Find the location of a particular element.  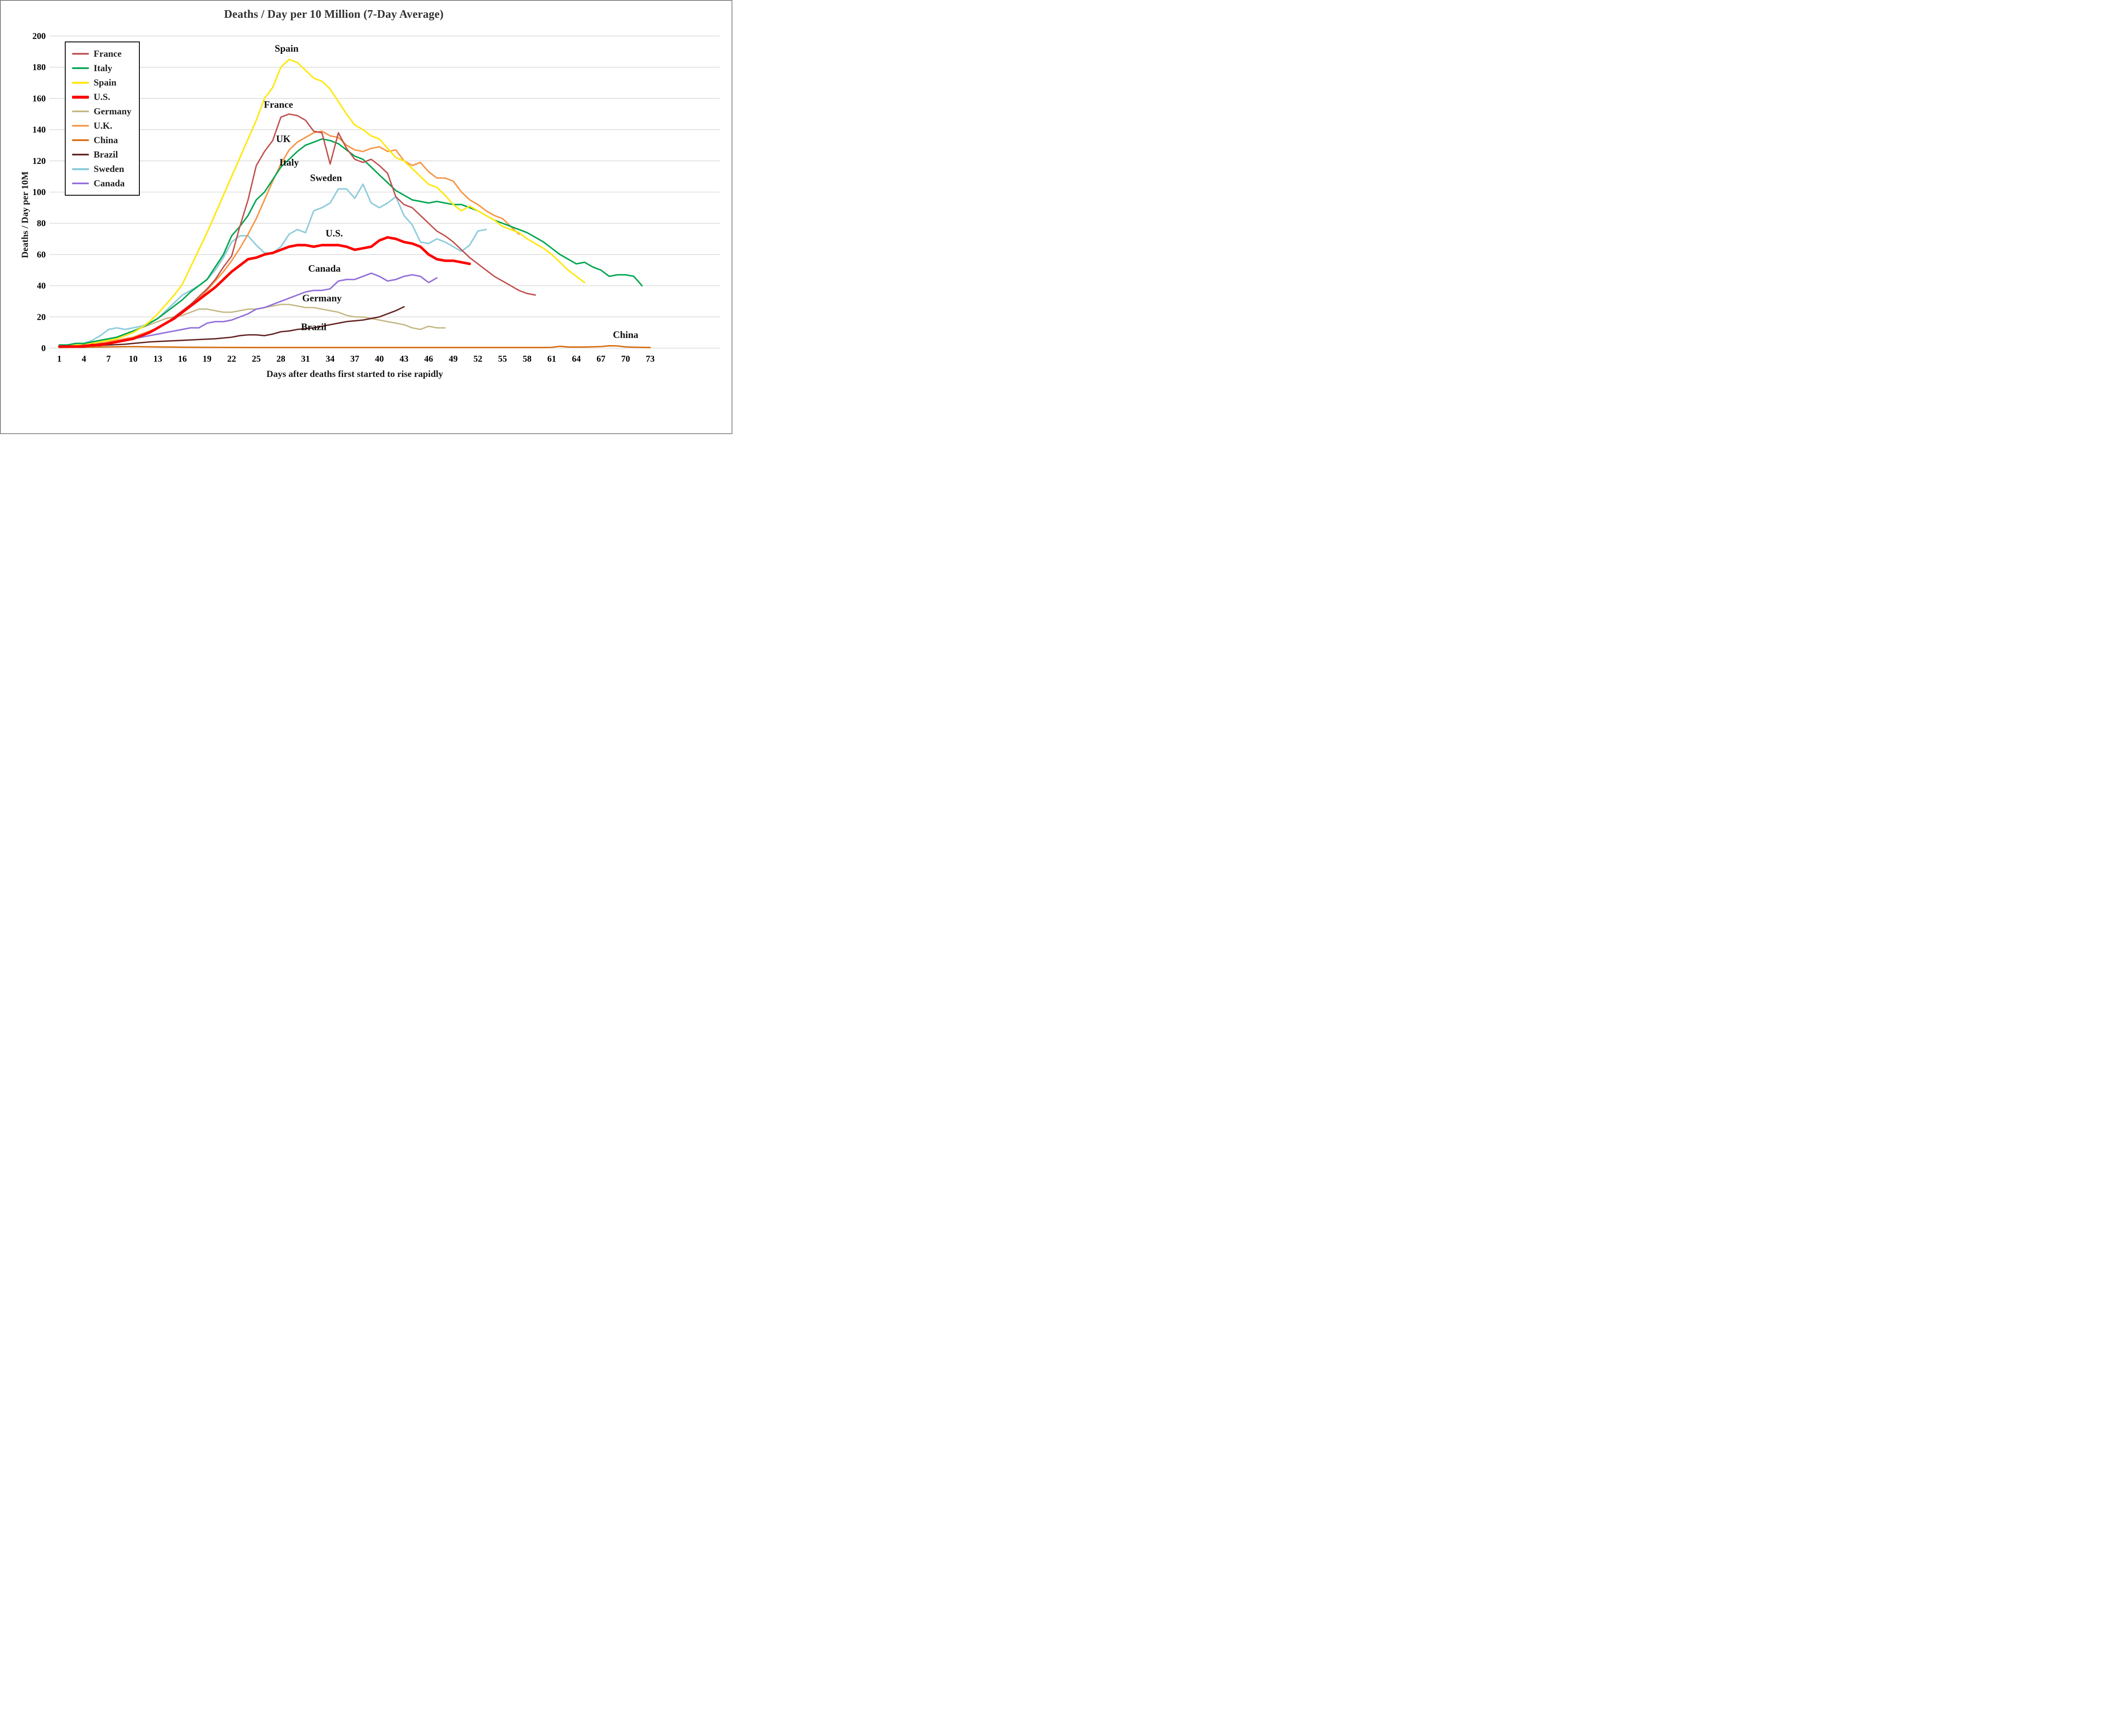

legend-item-spain: Spain is located at coordinates (105, 82).